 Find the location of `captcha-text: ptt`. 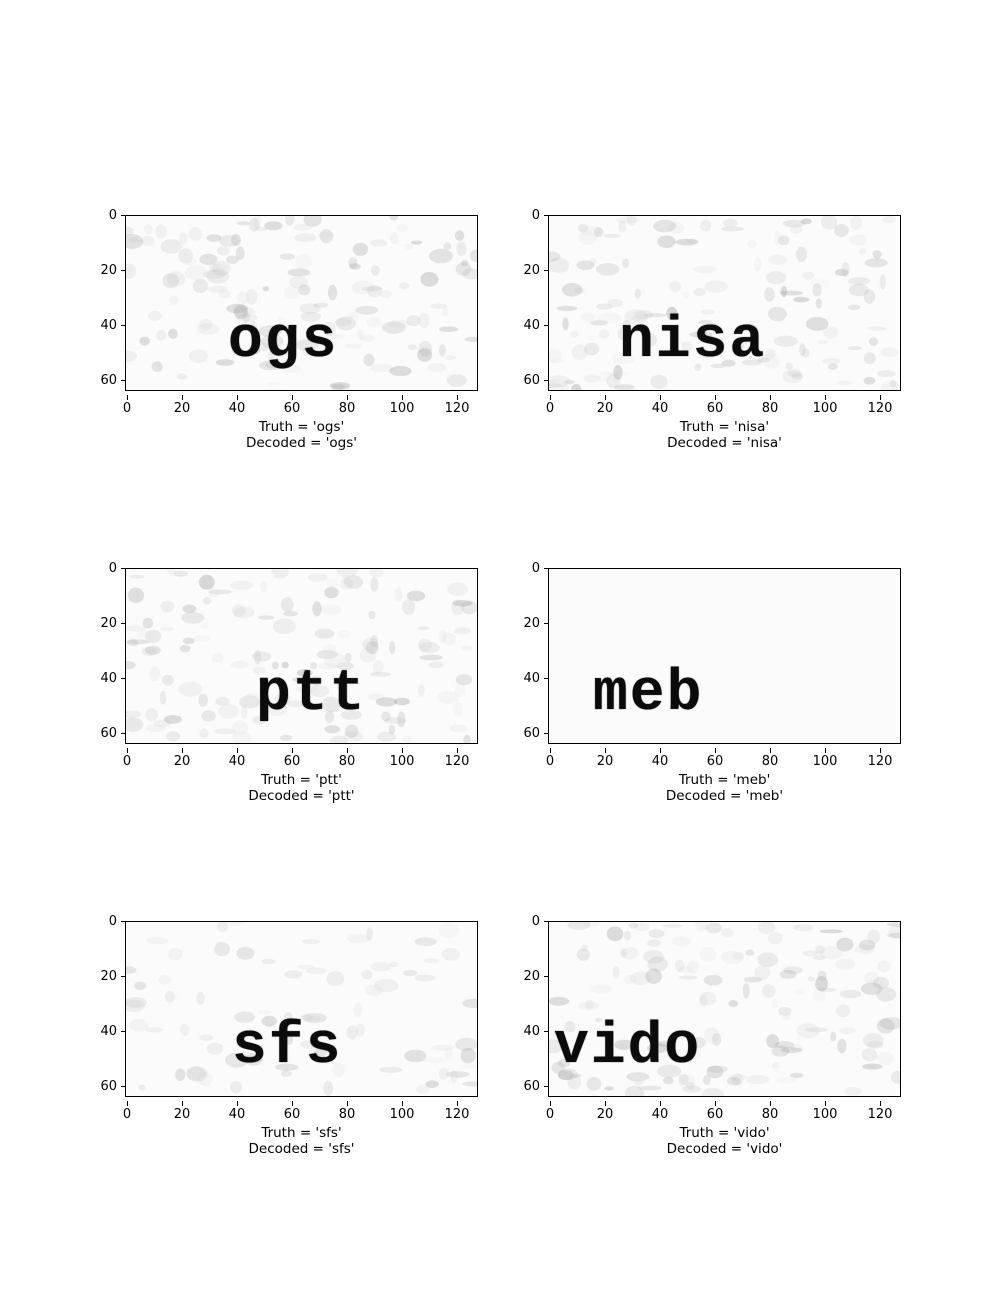

captcha-text: ptt is located at coordinates (311, 694).